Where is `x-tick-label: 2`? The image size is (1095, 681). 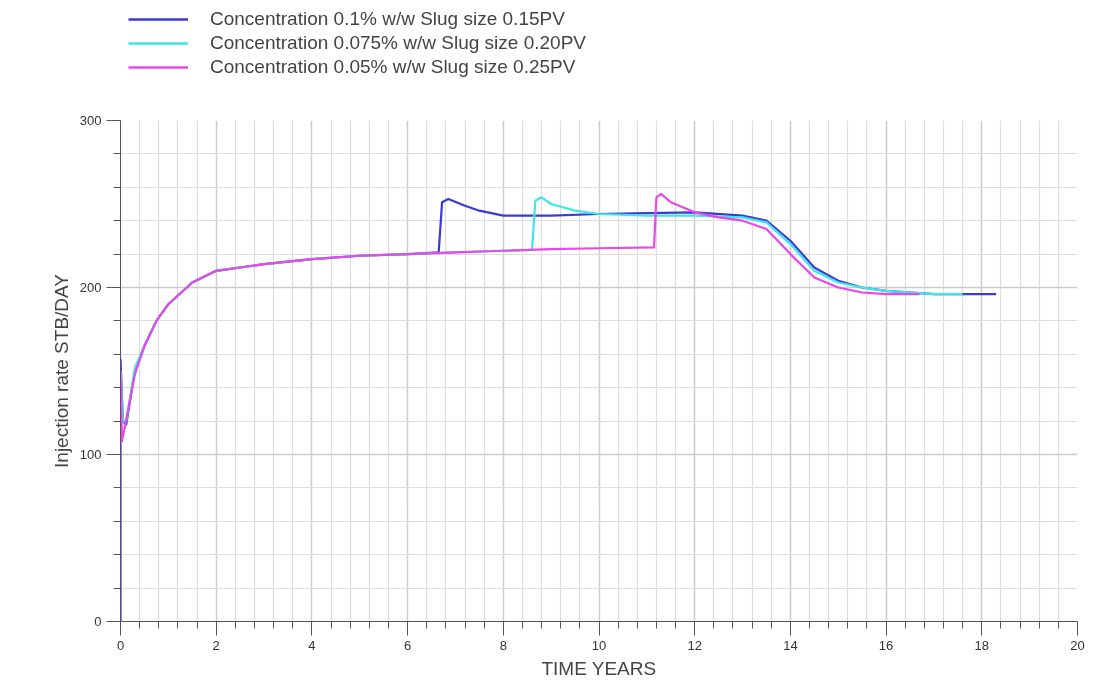
x-tick-label: 2 is located at coordinates (216, 645).